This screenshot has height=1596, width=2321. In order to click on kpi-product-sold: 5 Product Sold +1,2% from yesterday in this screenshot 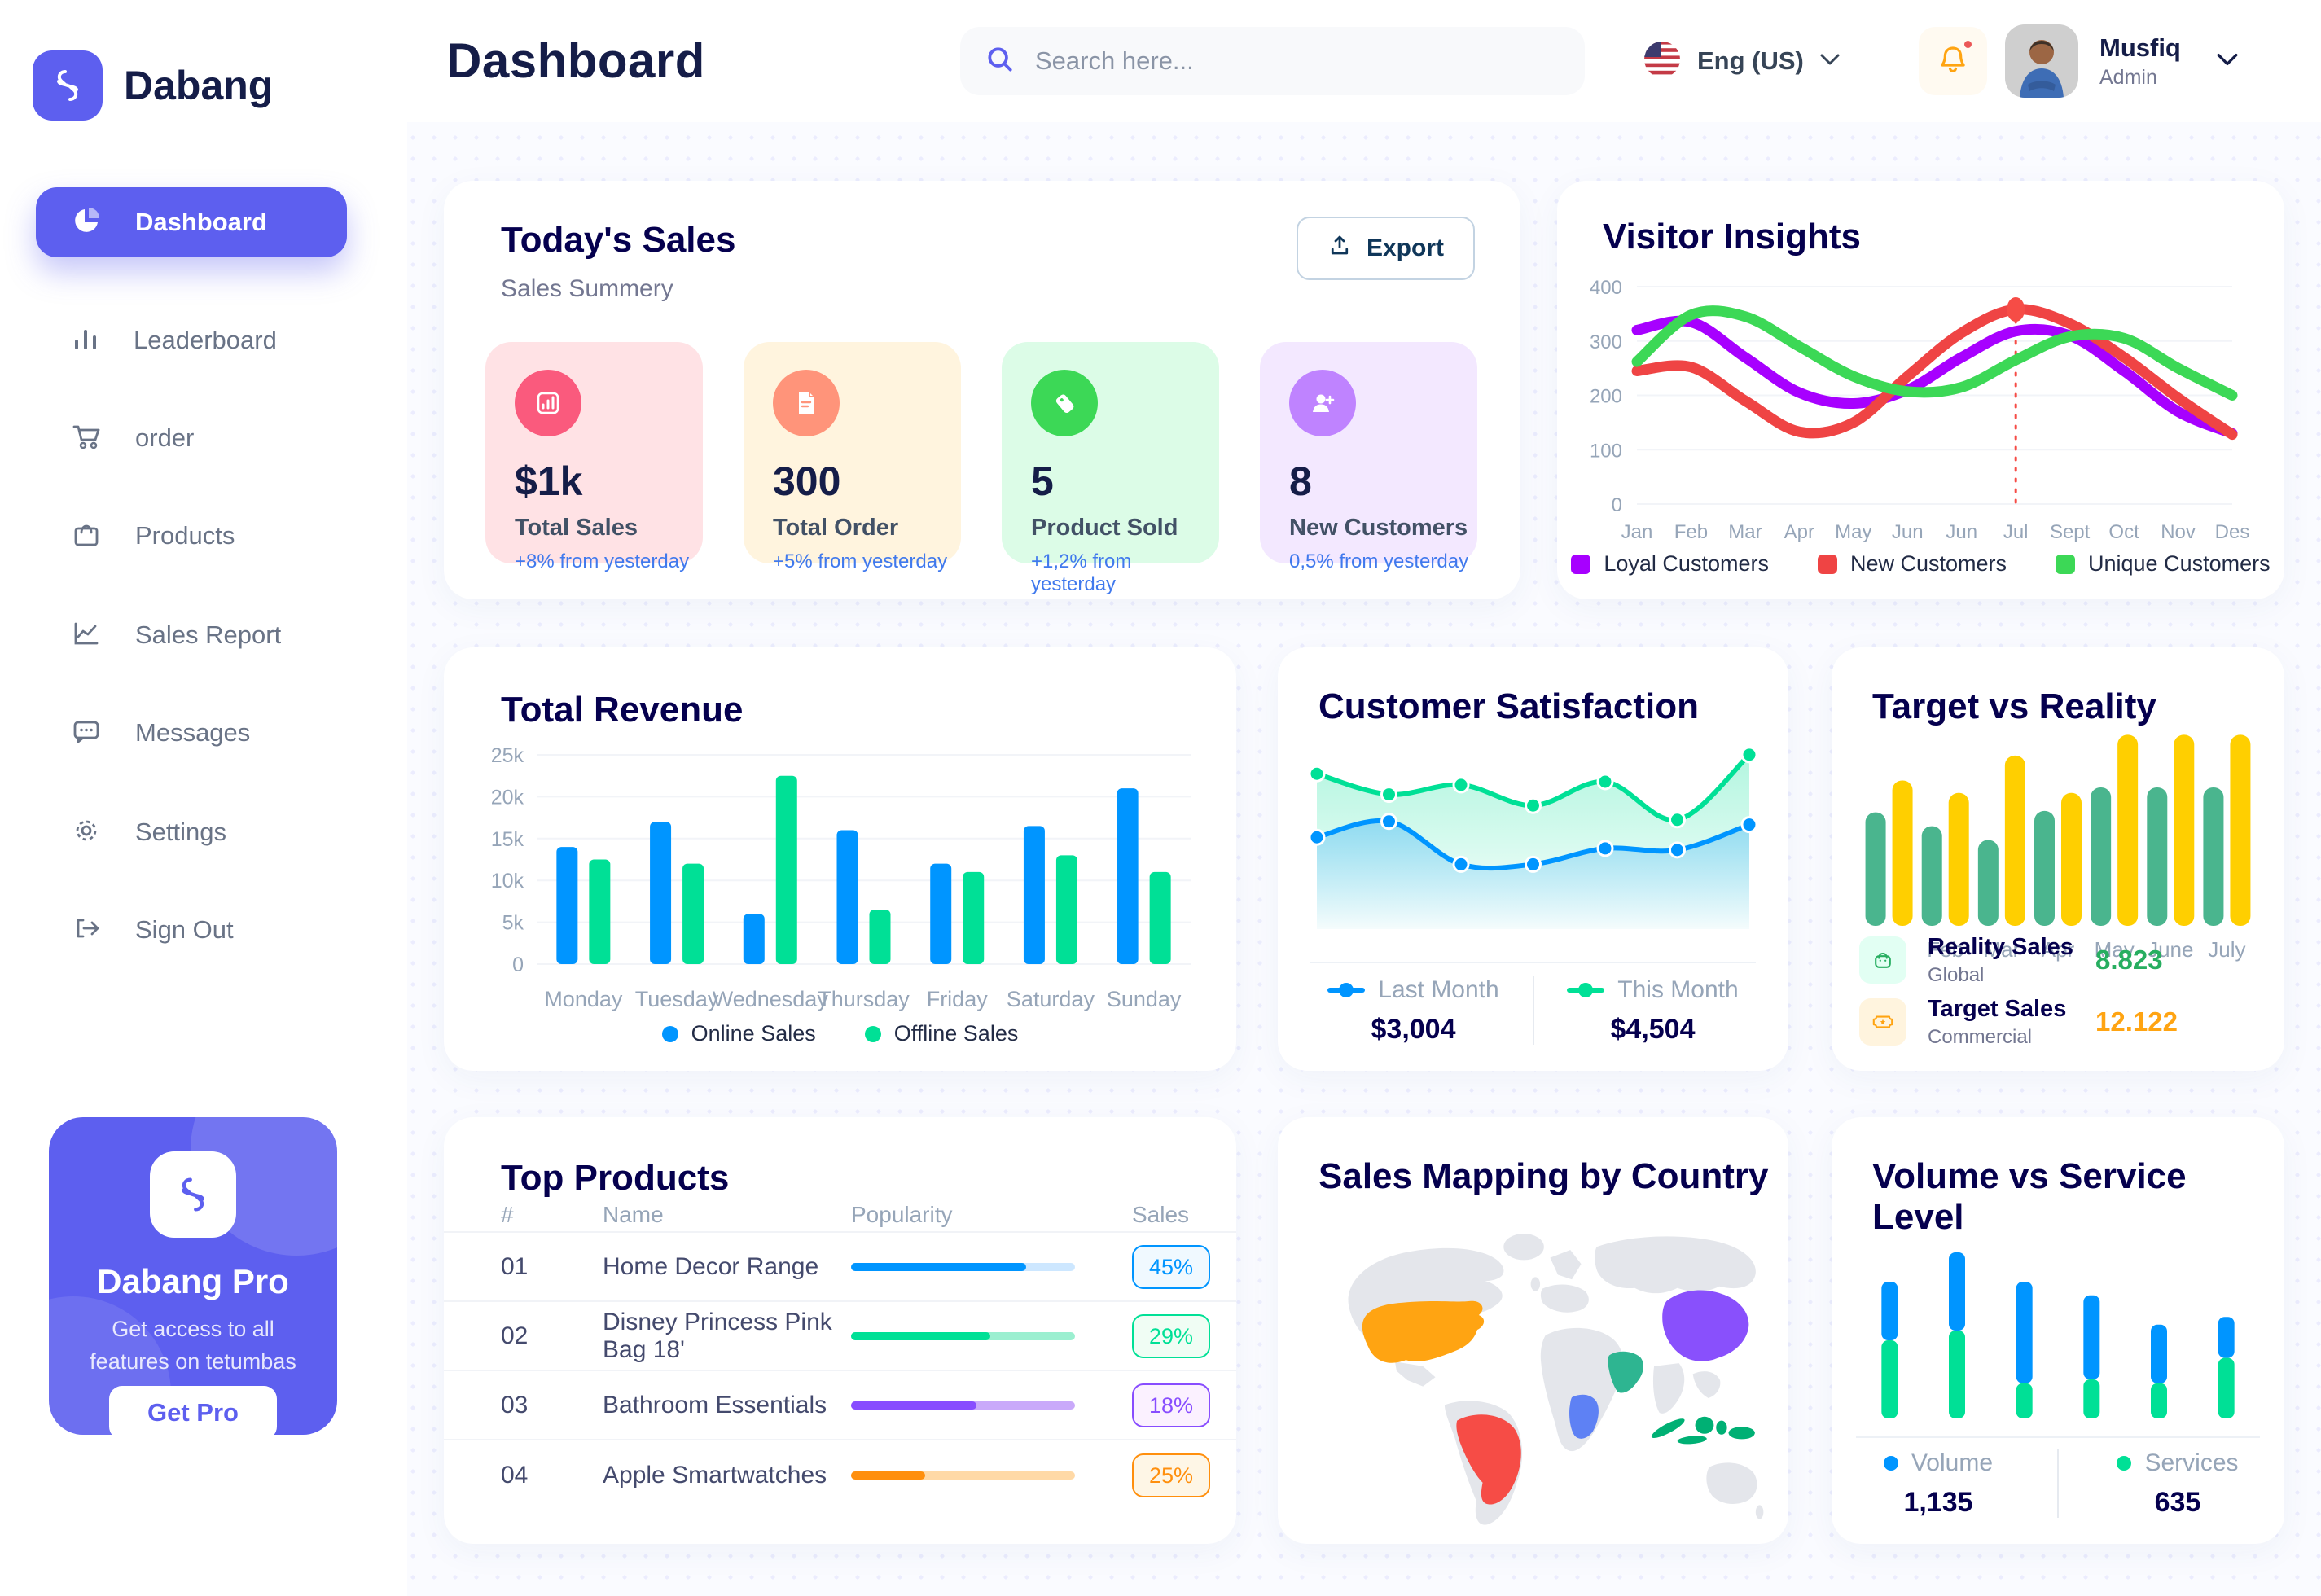, I will do `click(1110, 468)`.